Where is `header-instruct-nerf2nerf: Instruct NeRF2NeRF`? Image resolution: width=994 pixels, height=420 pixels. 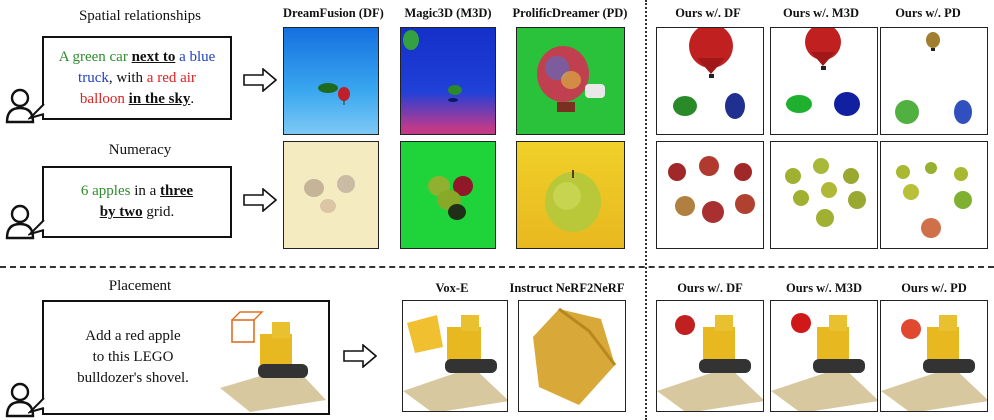 header-instruct-nerf2nerf: Instruct NeRF2NeRF is located at coordinates (567, 288).